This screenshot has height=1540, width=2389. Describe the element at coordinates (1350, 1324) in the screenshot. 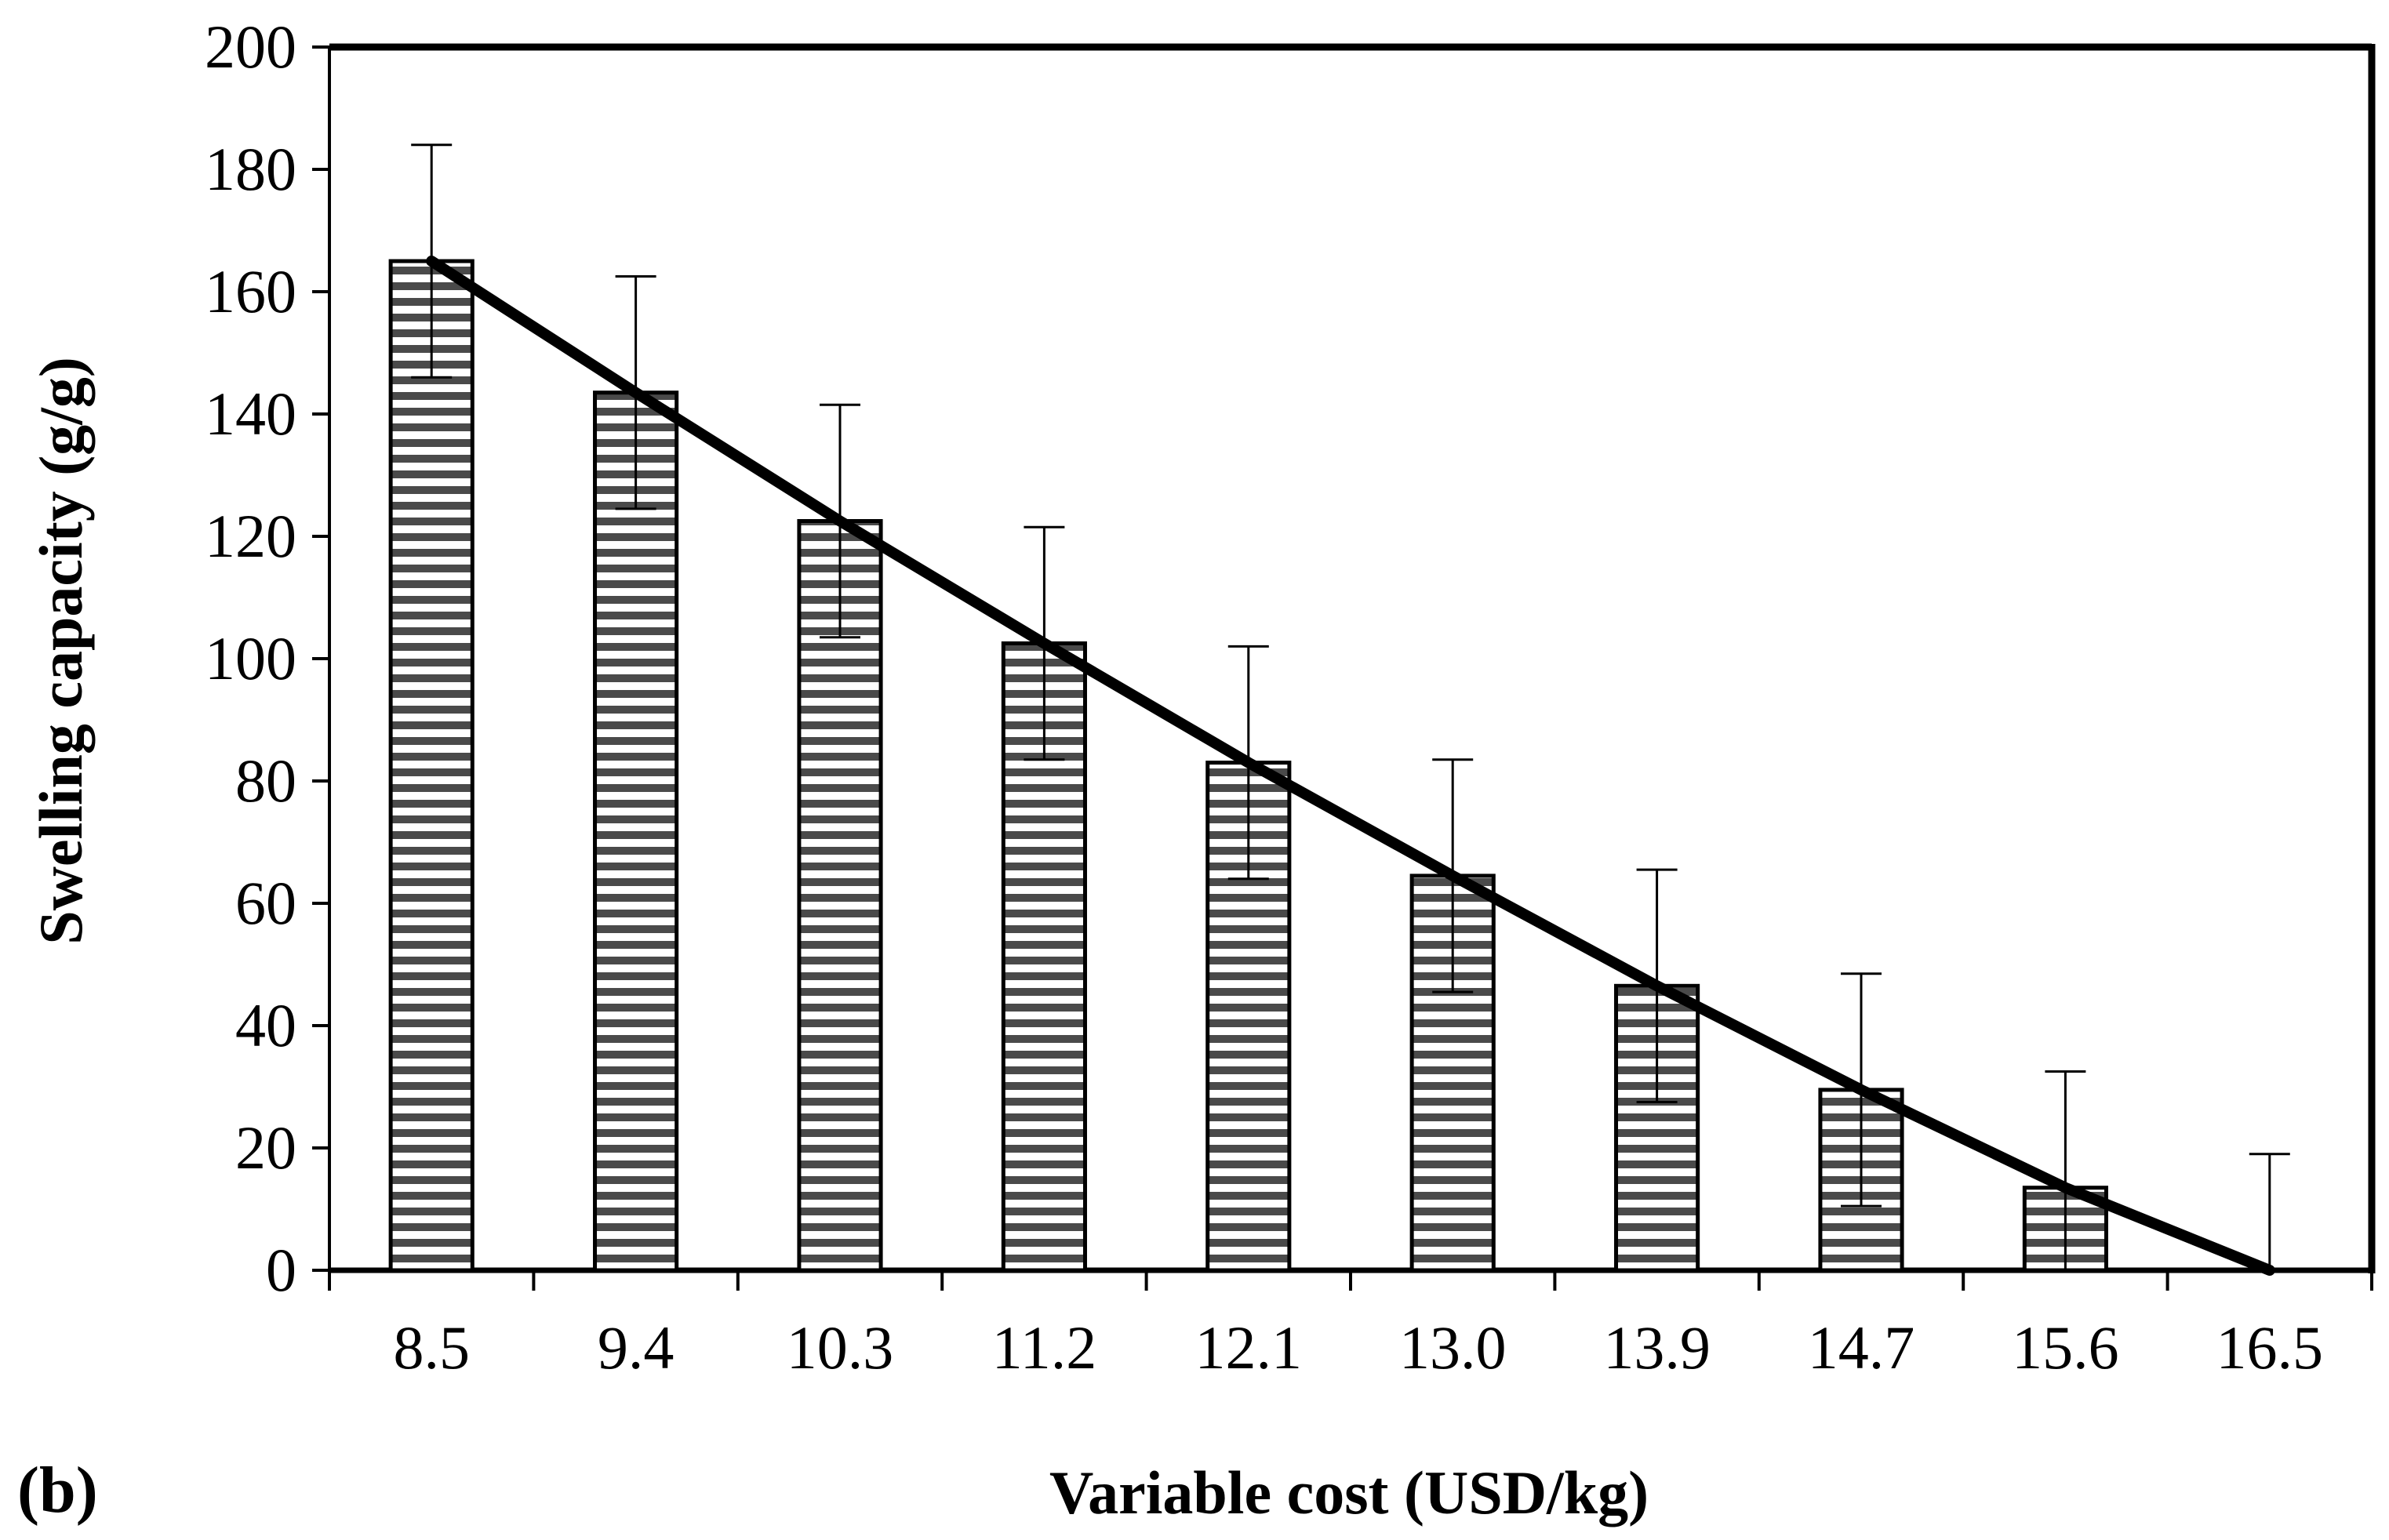

I see `x-axis: 8.5 9.4 10.3 11.2 12.1 13.0 13.9 14.7 15.6 16.5` at that location.